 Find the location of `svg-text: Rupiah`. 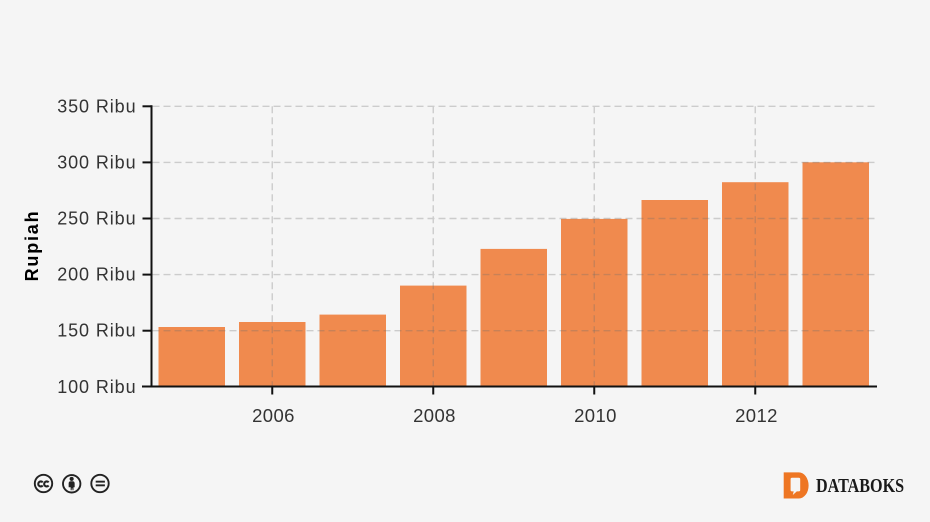

svg-text: Rupiah is located at coordinates (32, 246).